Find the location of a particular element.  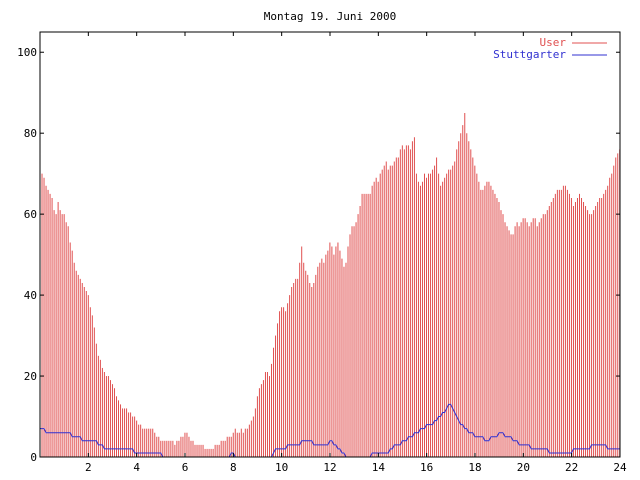

x-tick-label: 10 is located at coordinates (281, 467).